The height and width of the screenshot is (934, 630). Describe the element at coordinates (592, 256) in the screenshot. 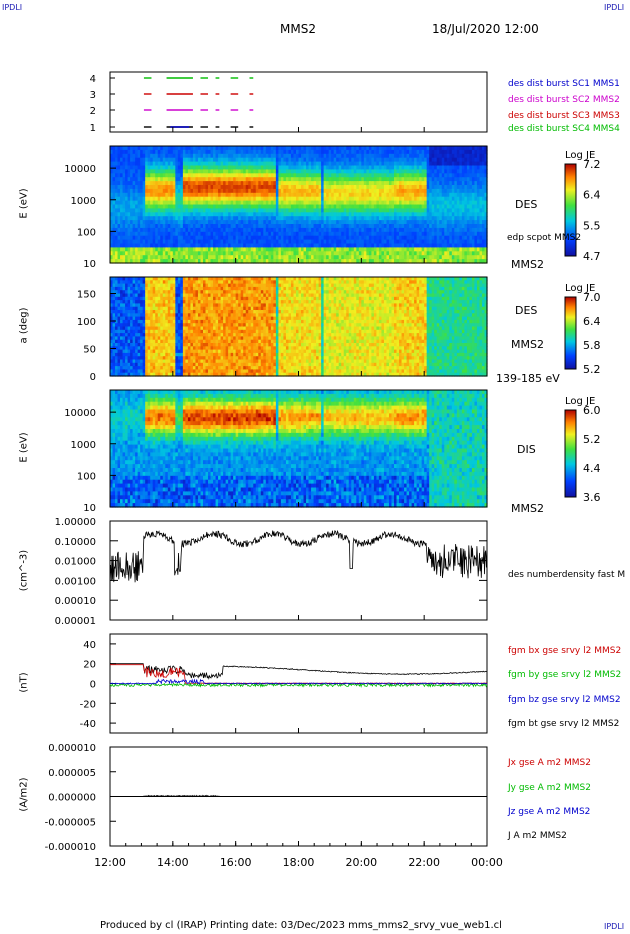

I see `colorbar-tick-1-4.7: 4.7` at that location.